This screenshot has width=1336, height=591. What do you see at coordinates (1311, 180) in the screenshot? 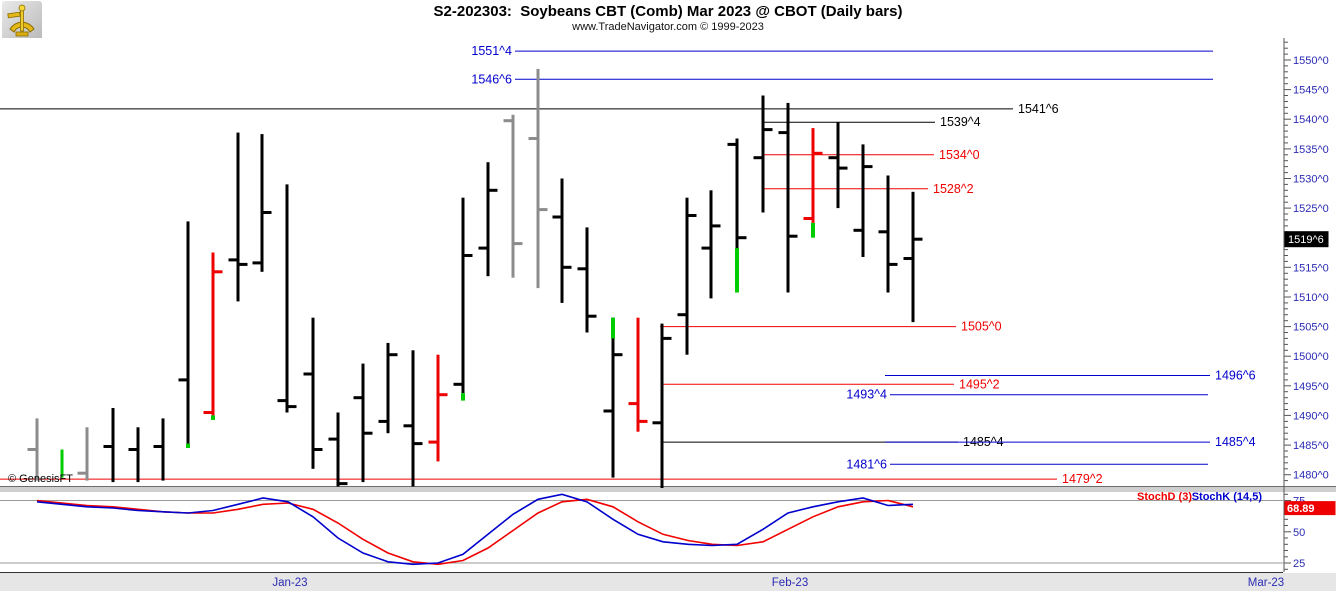
I see `price-axis-label: 1530^0` at bounding box center [1311, 180].